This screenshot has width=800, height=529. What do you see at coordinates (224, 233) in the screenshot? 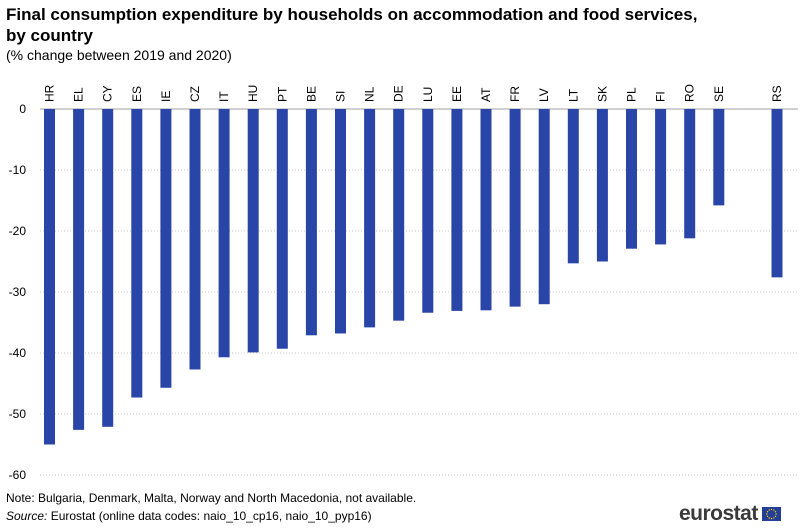
I see `bar-it` at bounding box center [224, 233].